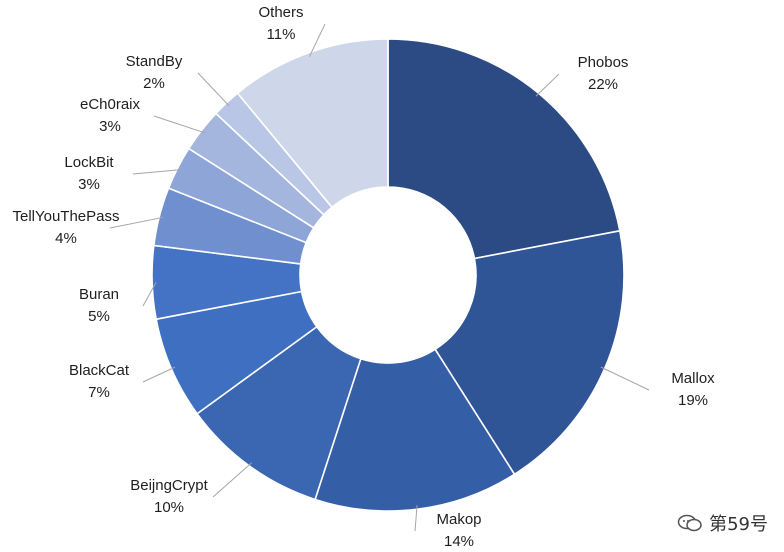  I want to click on label-value-buran: 5%, so click(99, 316).